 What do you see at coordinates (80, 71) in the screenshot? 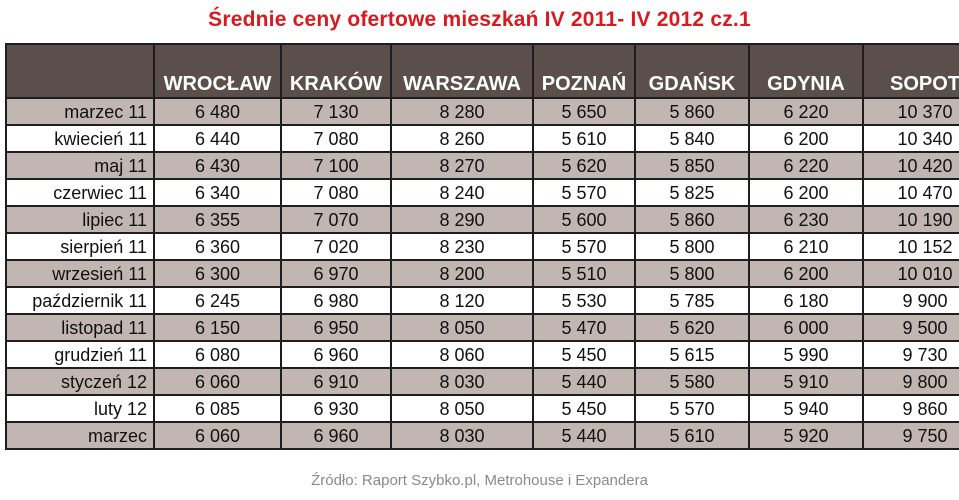
I see `header-corner-cell` at bounding box center [80, 71].